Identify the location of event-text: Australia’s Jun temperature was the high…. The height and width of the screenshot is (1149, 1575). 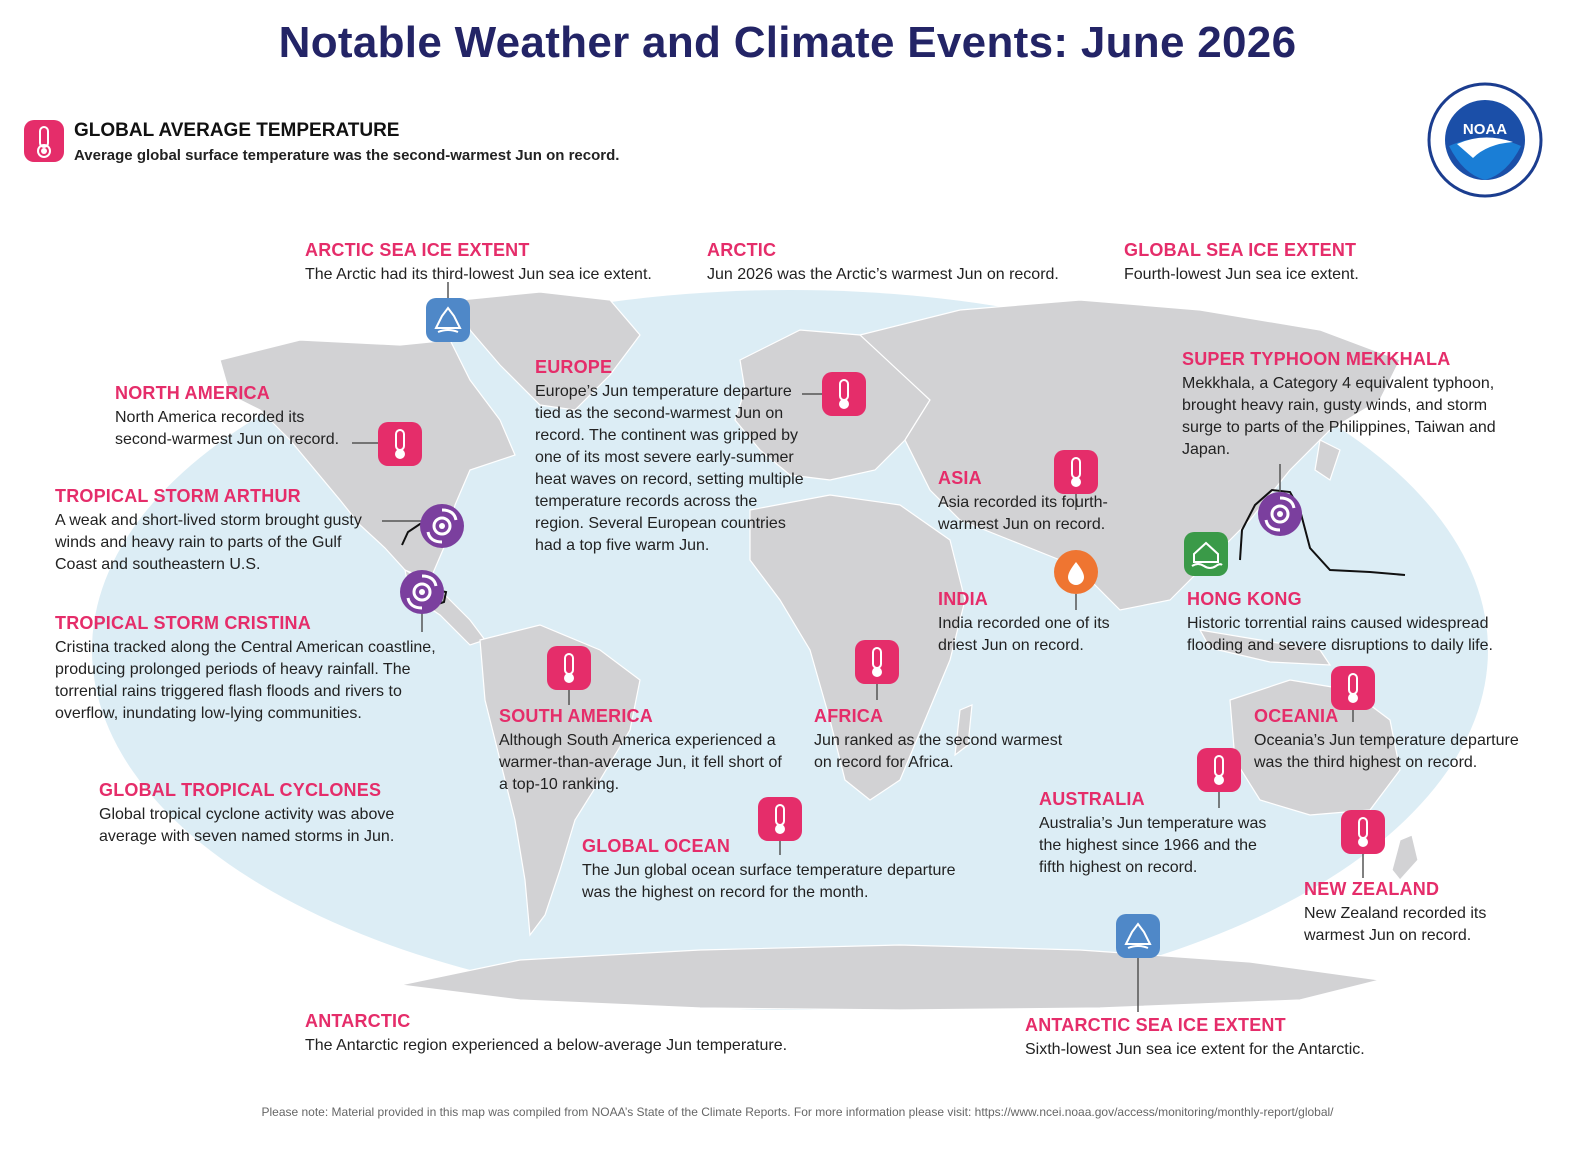
(1153, 845).